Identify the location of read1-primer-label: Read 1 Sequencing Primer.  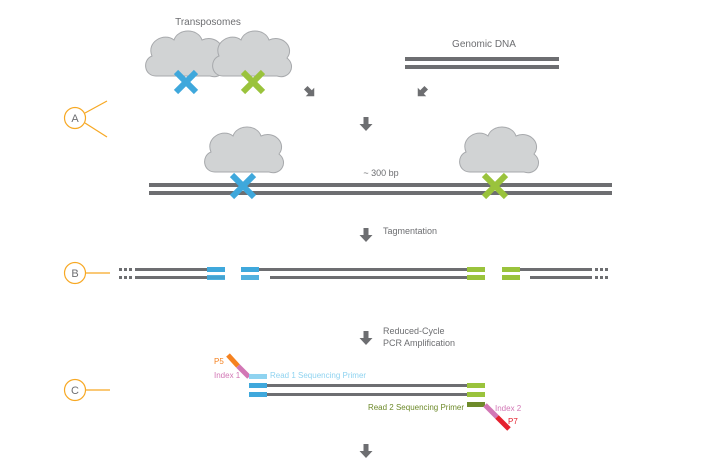
(318, 375).